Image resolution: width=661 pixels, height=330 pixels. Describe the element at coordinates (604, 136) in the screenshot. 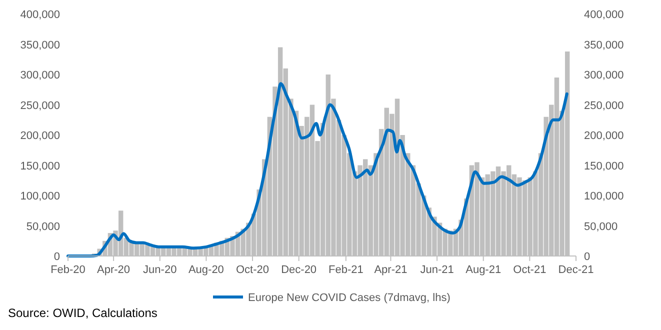

I see `y2-tick-label: 200,000` at that location.